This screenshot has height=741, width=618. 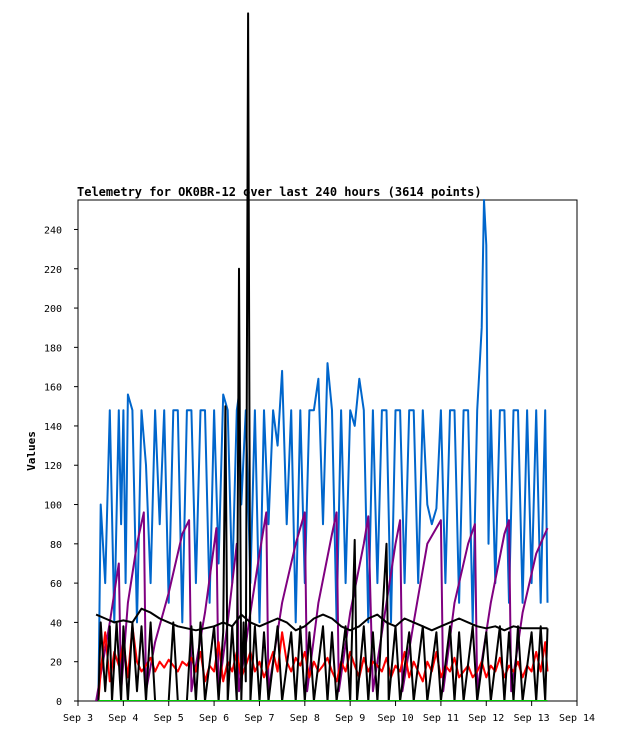 I want to click on x-tick-label: Sep 7, so click(x=259, y=718).